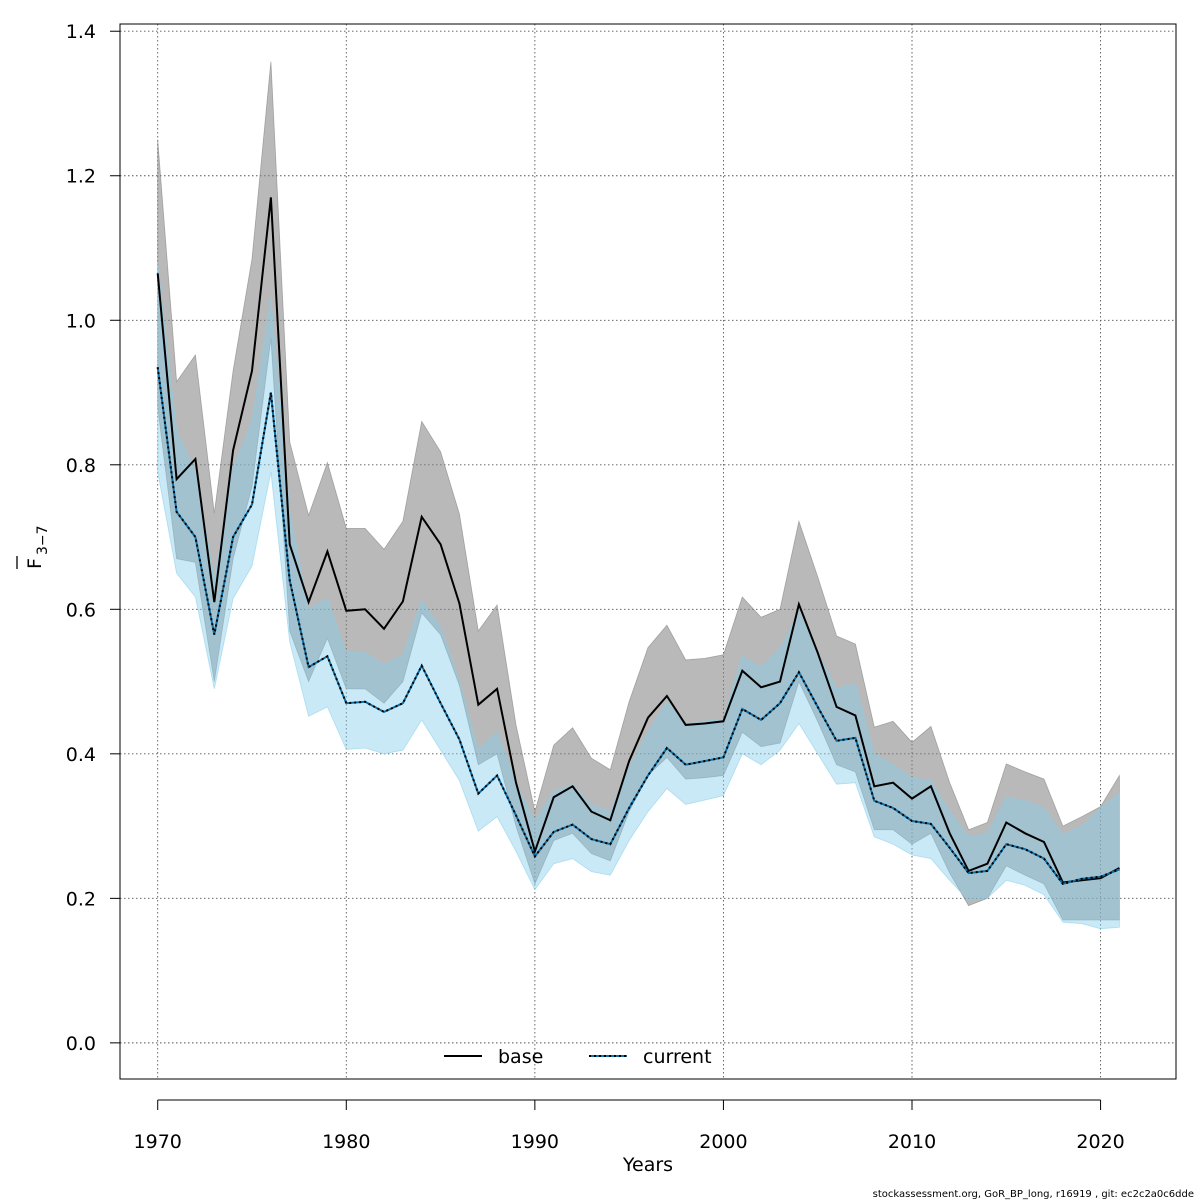 This screenshot has width=1200, height=1200. What do you see at coordinates (81, 177) in the screenshot?
I see `y-tick-label: 1.2` at bounding box center [81, 177].